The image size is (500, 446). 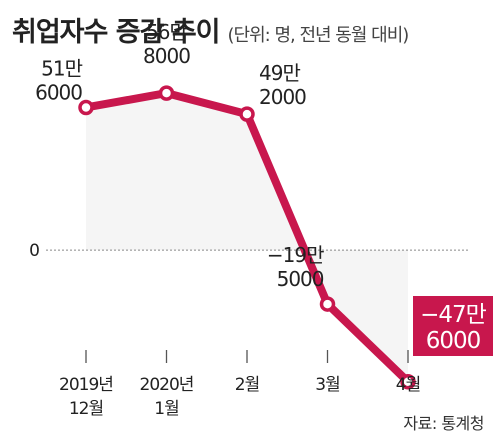 What do you see at coordinates (166, 409) in the screenshot?
I see `x-tick-label: 1월` at bounding box center [166, 409].